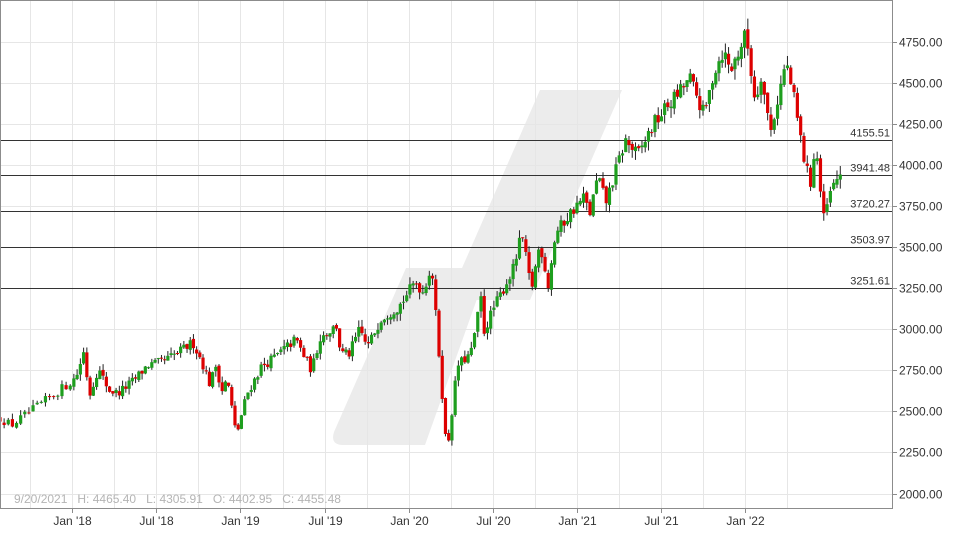 Image resolution: width=953 pixels, height=536 pixels. I want to click on y-tick-label: 2750.00, so click(921, 371).